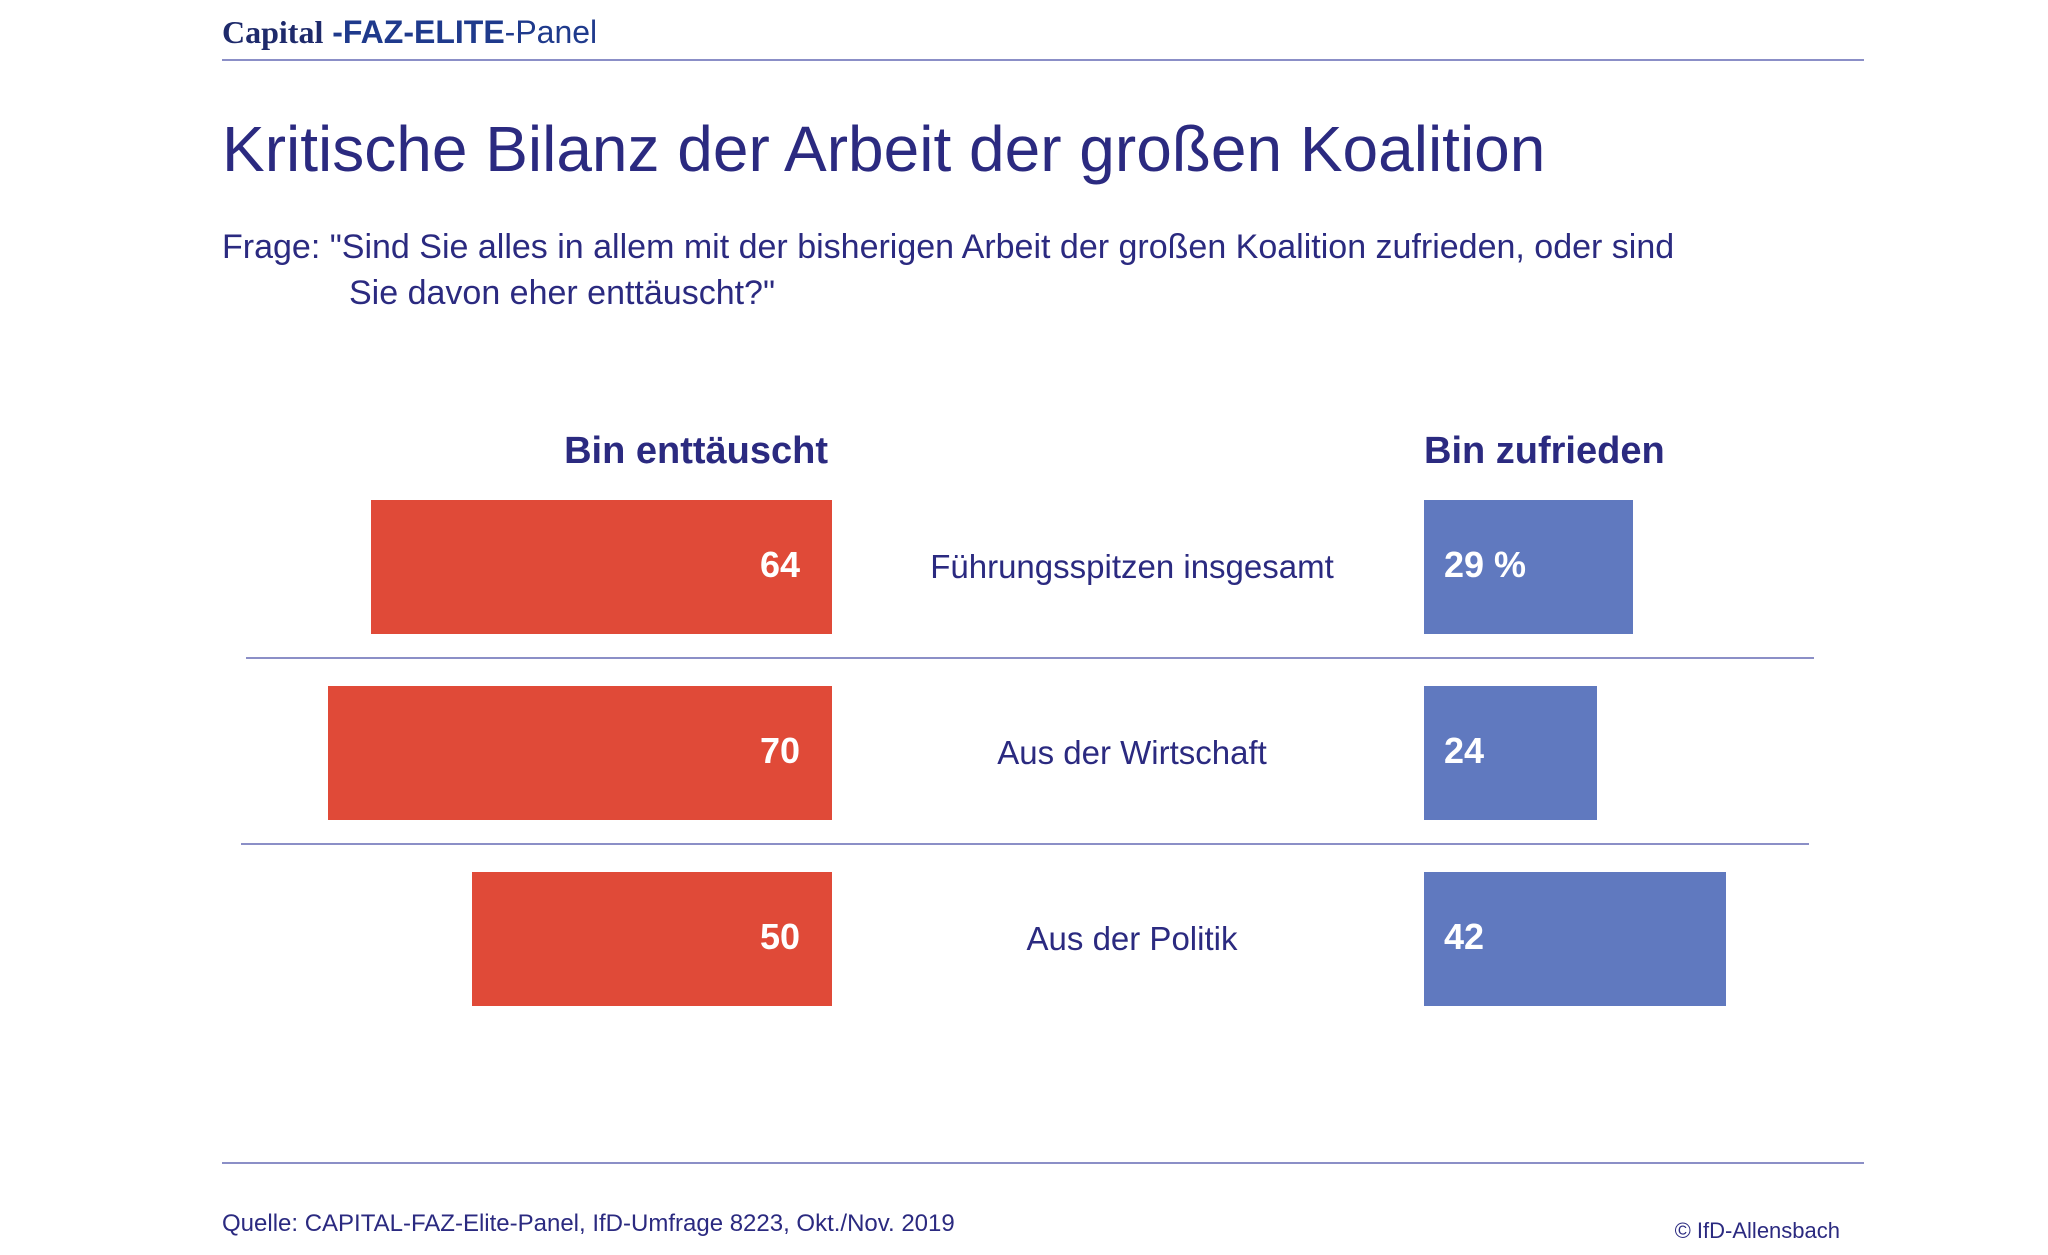 This screenshot has height=1255, width=2048. What do you see at coordinates (779, 750) in the screenshot?
I see `bar-label-disappointed-2: 70` at bounding box center [779, 750].